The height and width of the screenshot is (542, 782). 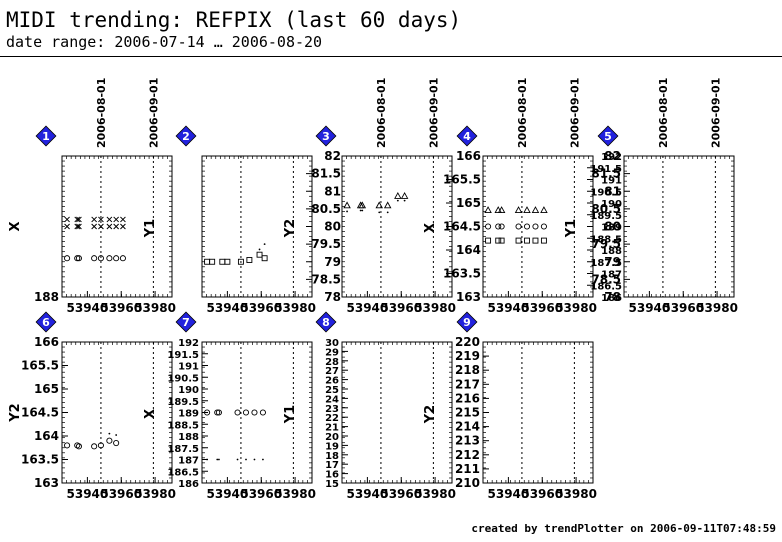 What do you see at coordinates (46, 389) in the screenshot?
I see `y-tick-label: 165` at bounding box center [46, 389].